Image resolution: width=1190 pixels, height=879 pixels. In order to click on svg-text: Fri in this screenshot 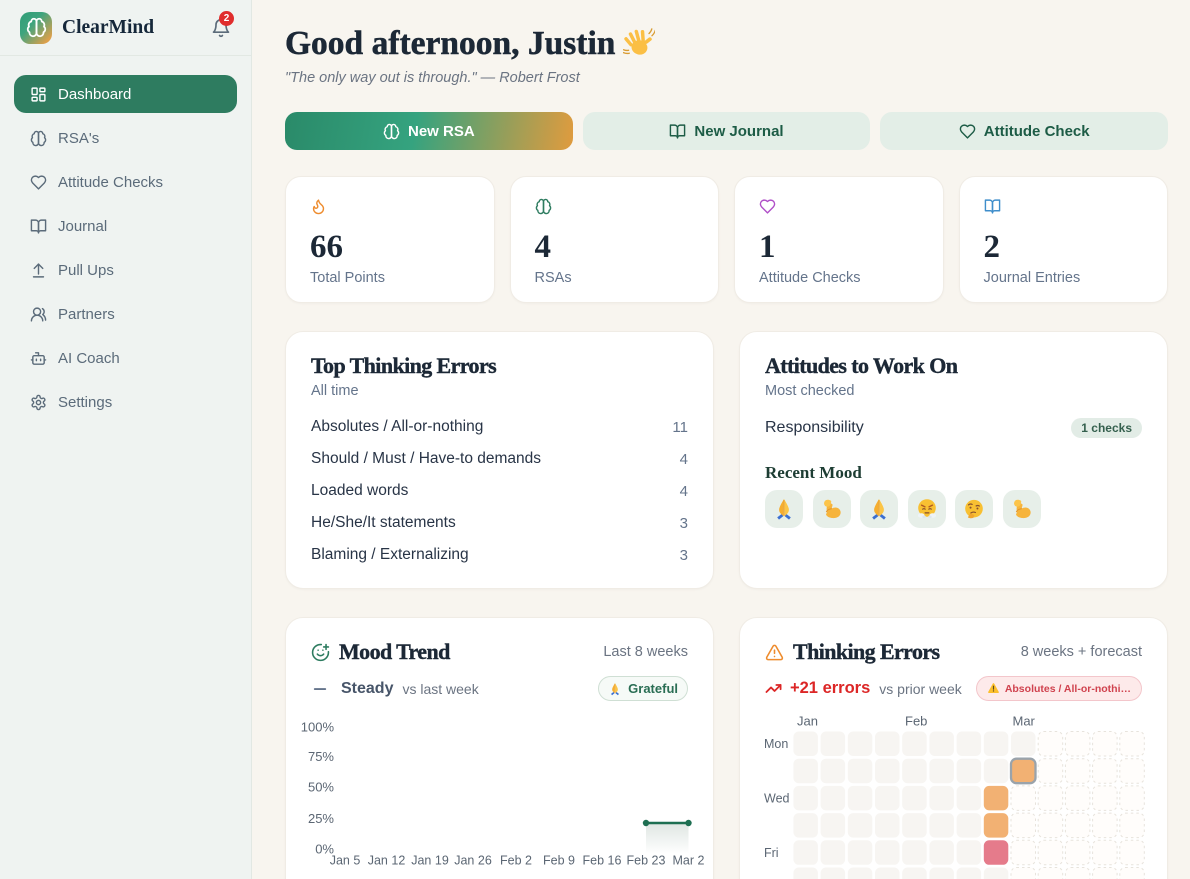, I will do `click(771, 853)`.